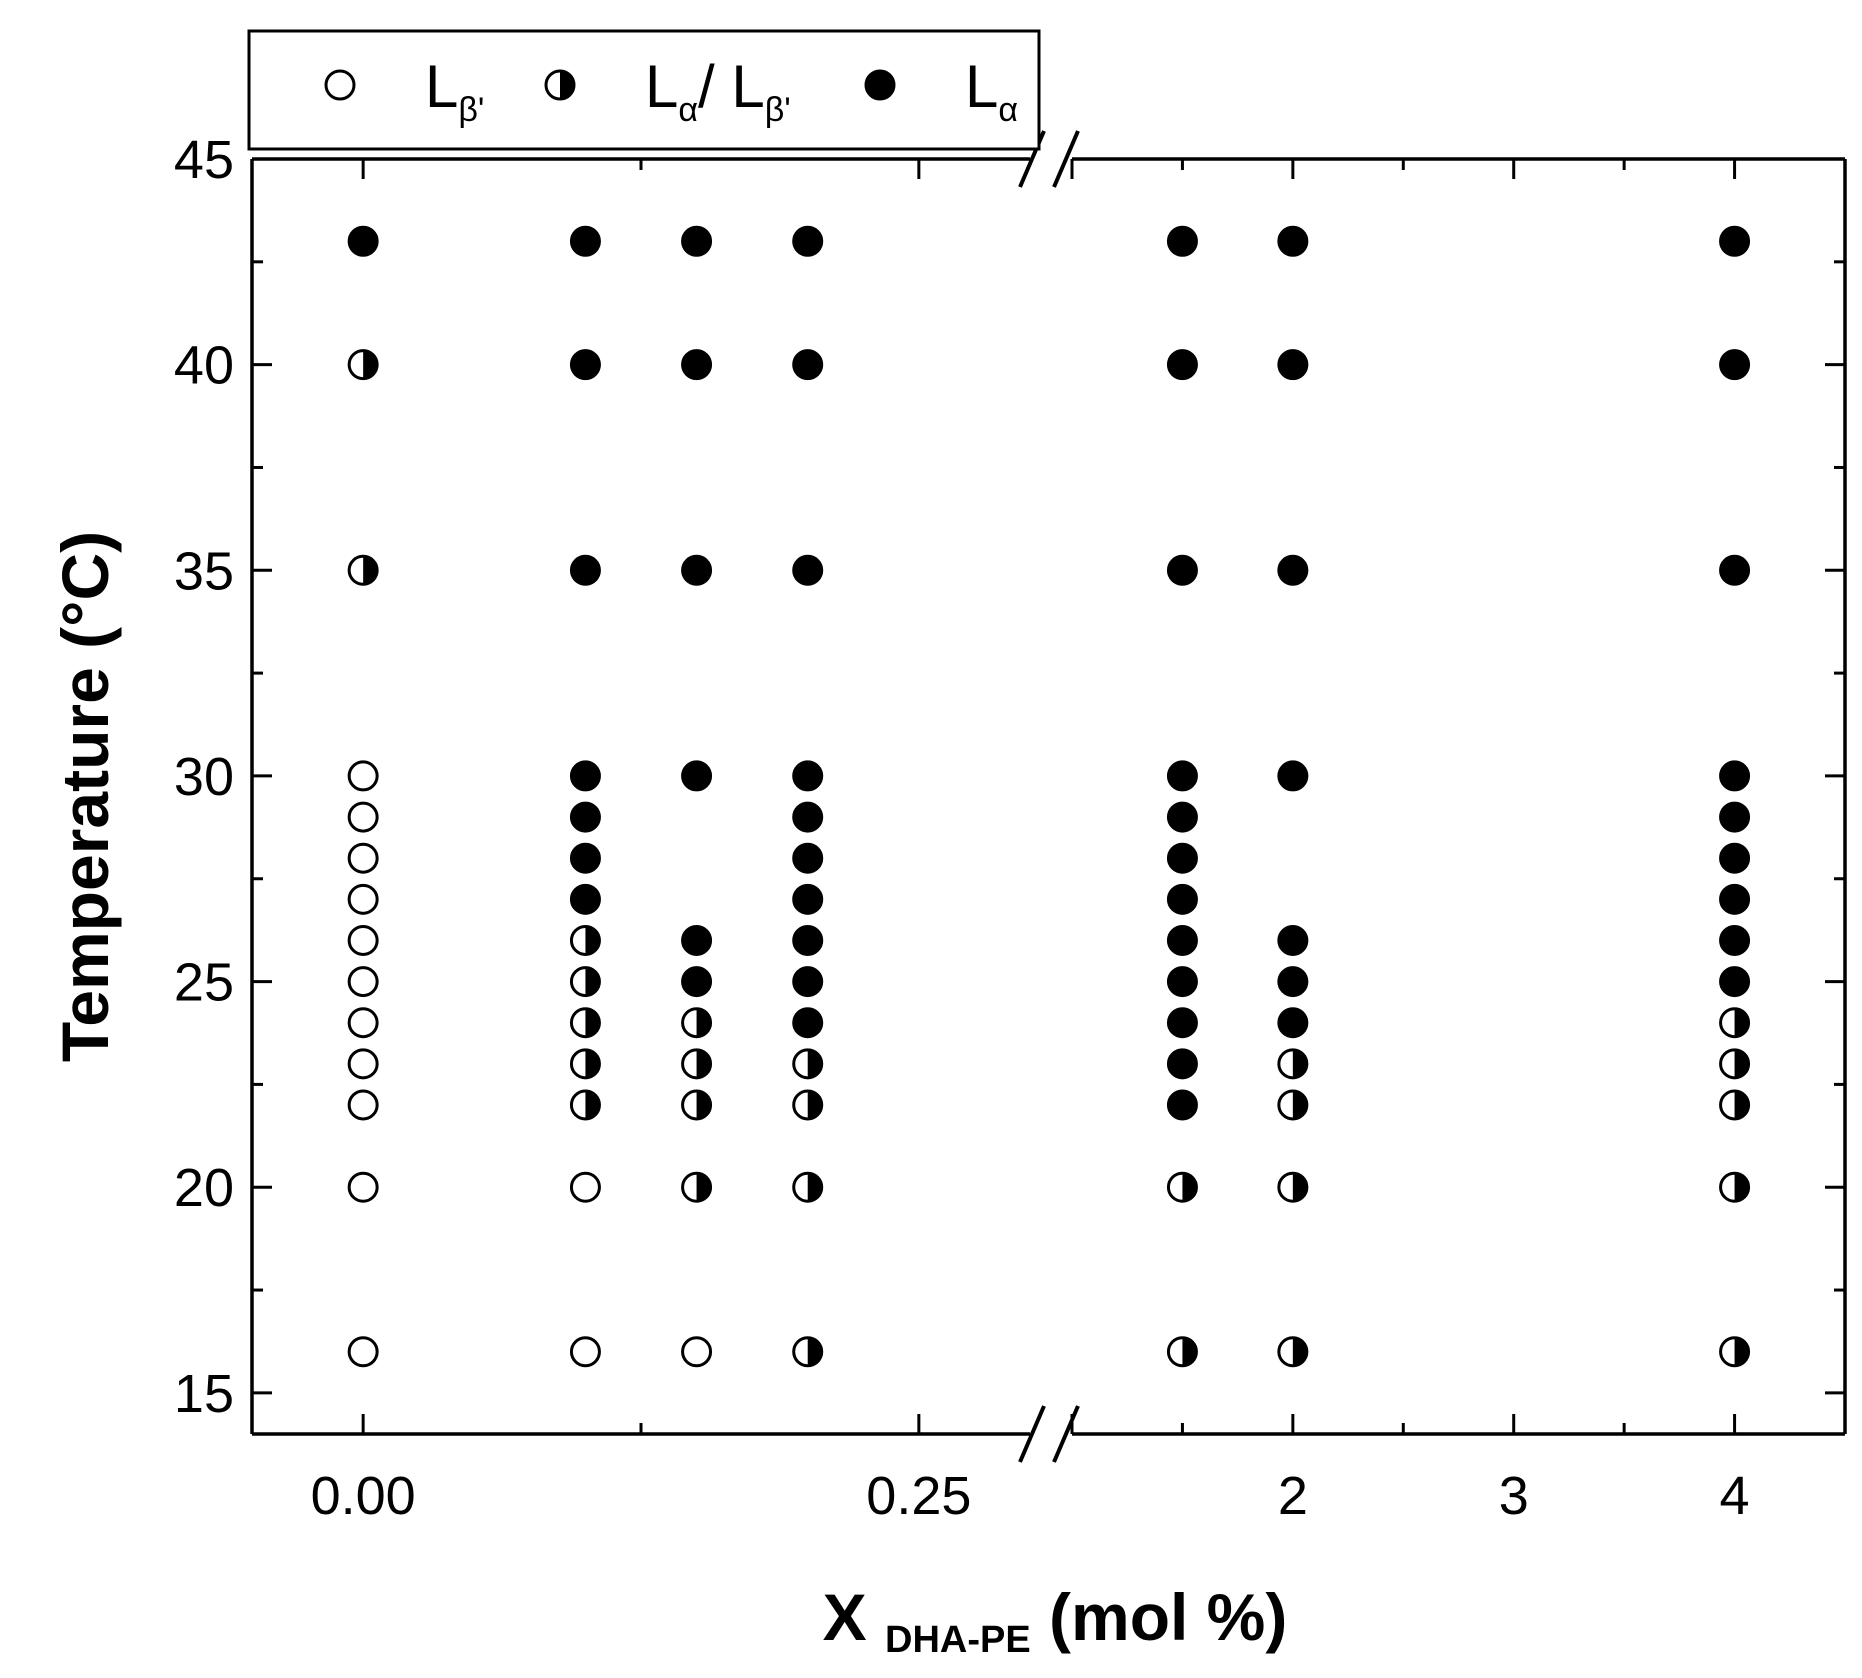 This screenshot has width=1862, height=1678. Describe the element at coordinates (454, 91) in the screenshot. I see `legend-label: Lβ'` at that location.